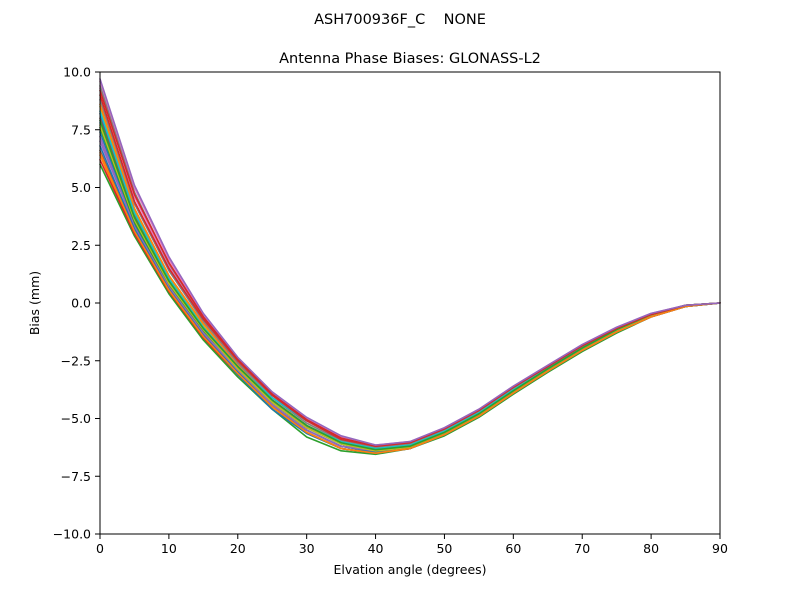 Image resolution: width=800 pixels, height=600 pixels. What do you see at coordinates (81, 303) in the screenshot?
I see `y-tick-label: 0.0` at bounding box center [81, 303].